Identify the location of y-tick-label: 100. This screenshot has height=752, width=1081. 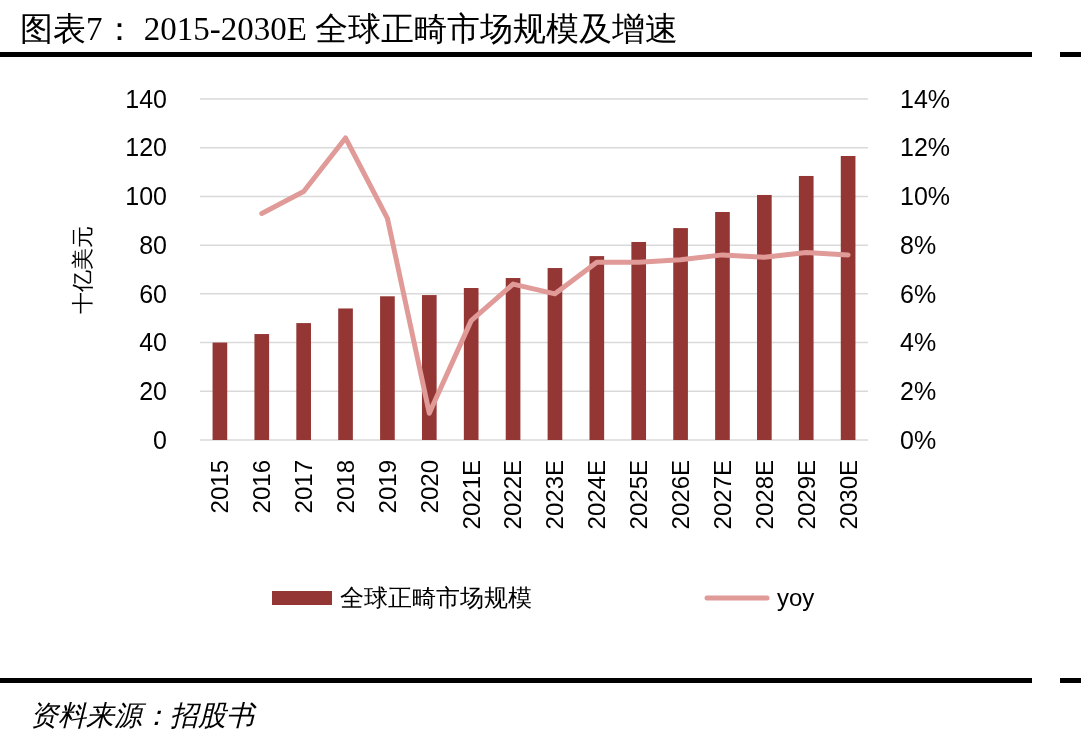
(146, 196).